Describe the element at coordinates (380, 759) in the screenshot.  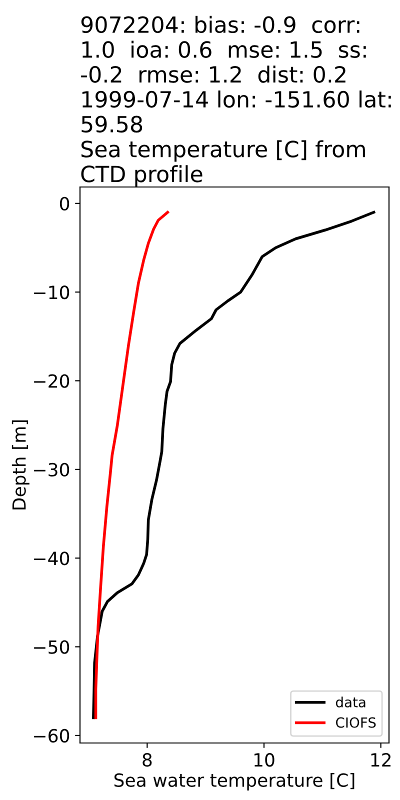
I see `x-tick-label: 12` at that location.